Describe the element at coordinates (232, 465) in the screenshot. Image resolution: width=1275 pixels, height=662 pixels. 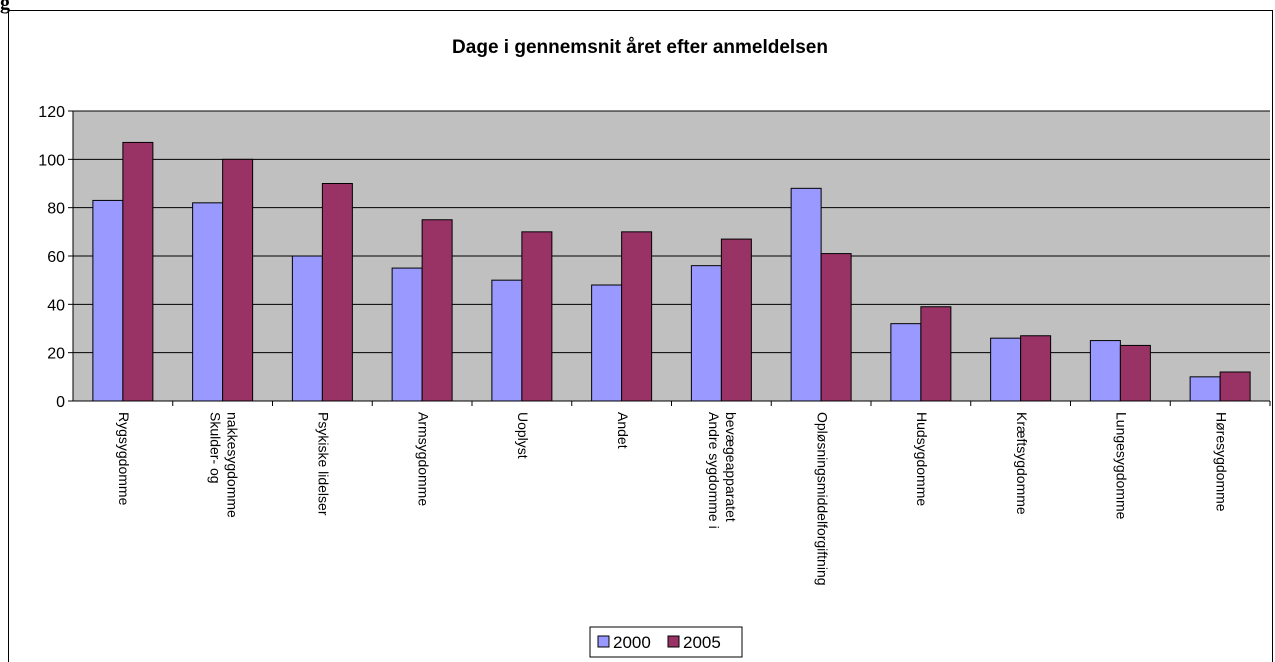
I see `x-tick-label: nakkesygdomme` at that location.